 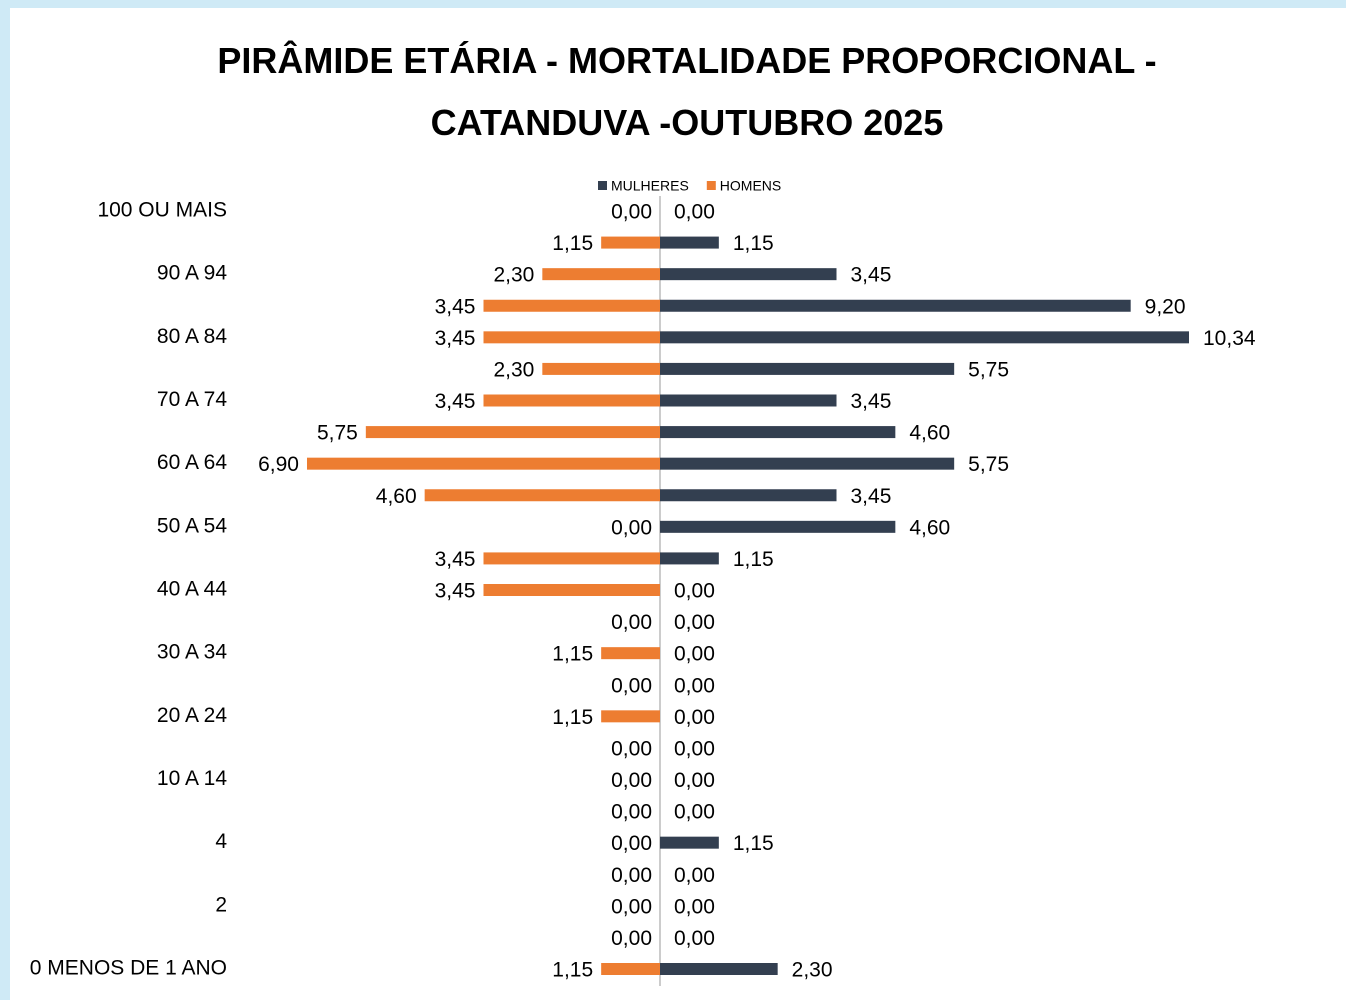 What do you see at coordinates (162, 210) in the screenshot?
I see `category-label: 100 OU MAIS` at bounding box center [162, 210].